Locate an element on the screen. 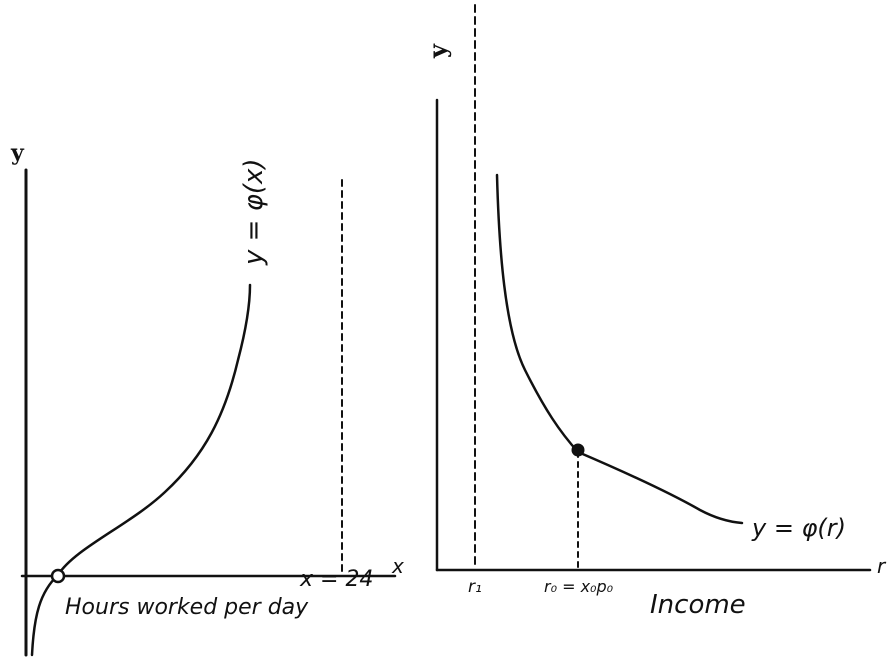 This screenshot has width=889, height=662. right-point is located at coordinates (578, 450).